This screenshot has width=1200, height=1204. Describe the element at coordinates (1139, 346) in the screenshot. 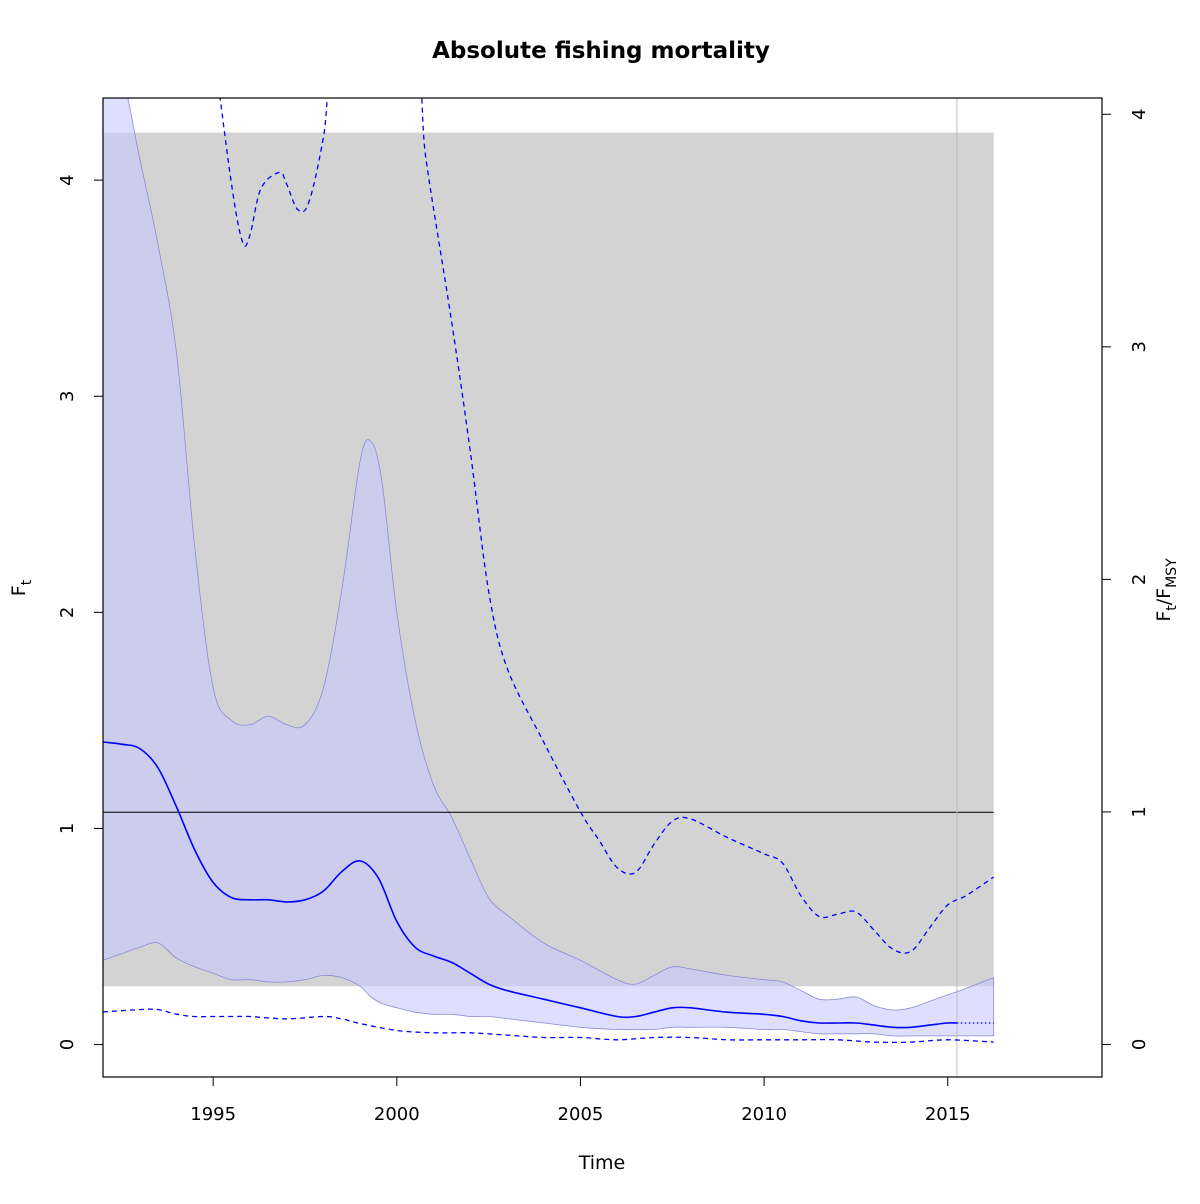

I see `y2-tick-label: 3` at that location.